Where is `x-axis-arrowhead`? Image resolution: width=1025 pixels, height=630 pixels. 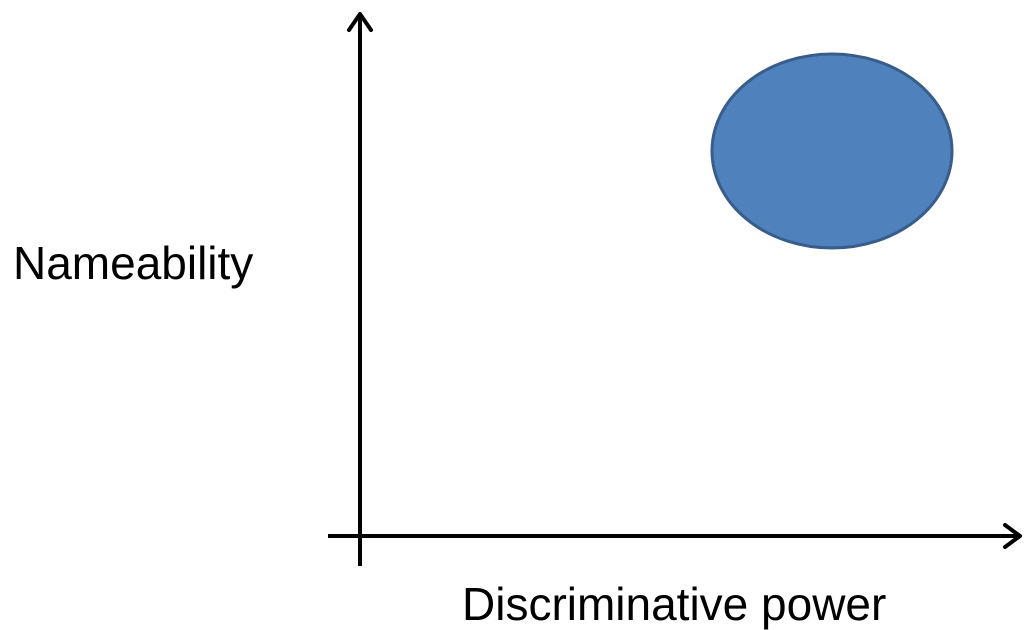 x-axis-arrowhead is located at coordinates (1012, 536).